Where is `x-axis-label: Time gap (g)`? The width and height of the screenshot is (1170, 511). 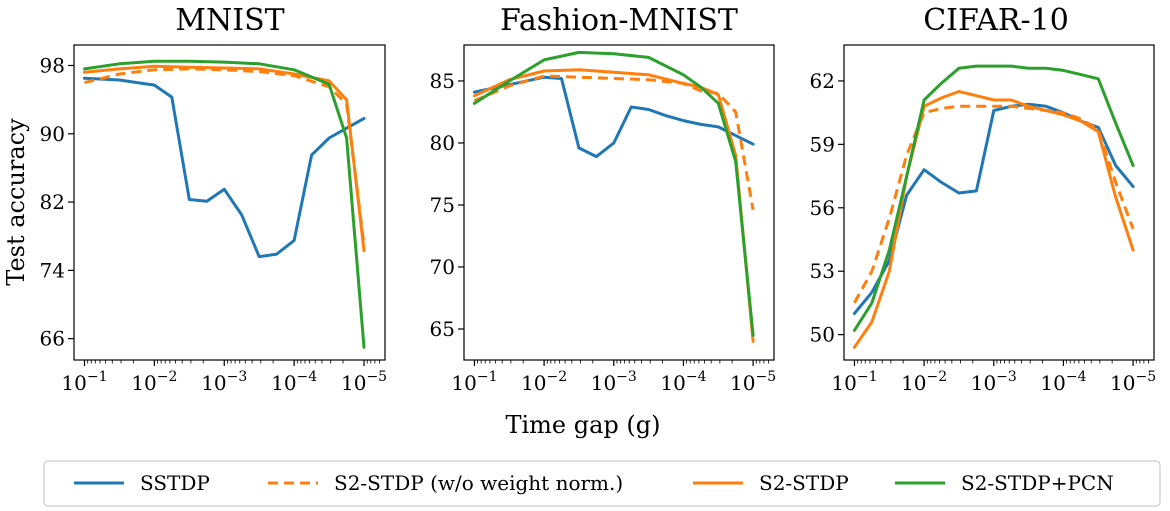
x-axis-label: Time gap (g) is located at coordinates (582, 425).